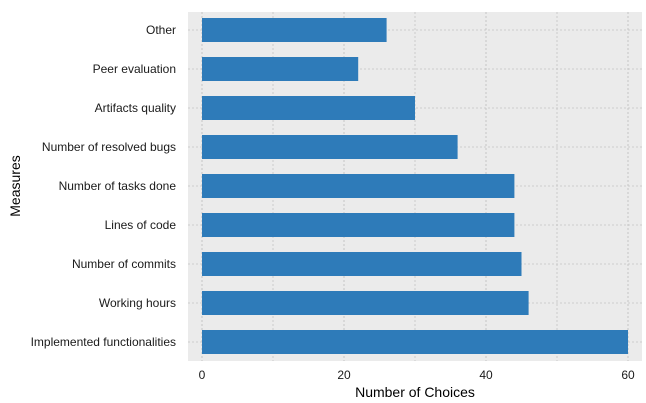 This screenshot has height=403, width=646. I want to click on y-tick-label: Number of commits, so click(124, 264).